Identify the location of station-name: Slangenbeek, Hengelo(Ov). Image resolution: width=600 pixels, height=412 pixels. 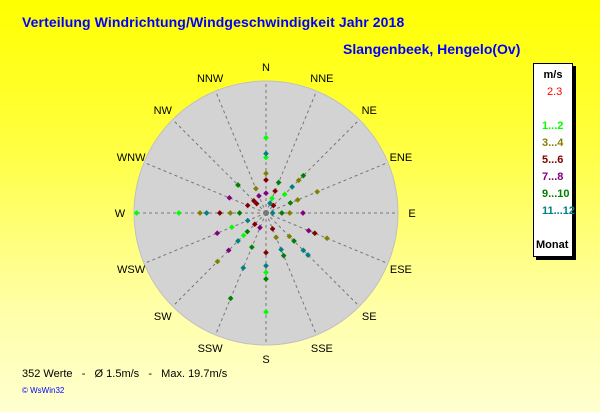
(432, 49).